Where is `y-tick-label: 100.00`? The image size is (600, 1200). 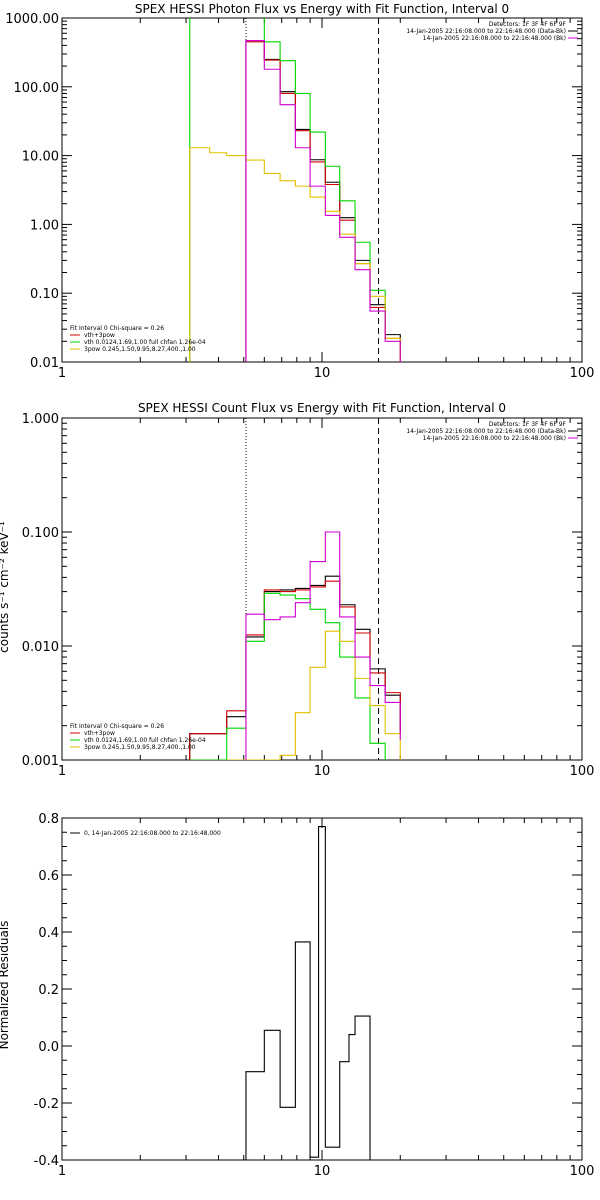
y-tick-label: 100.00 is located at coordinates (37, 88).